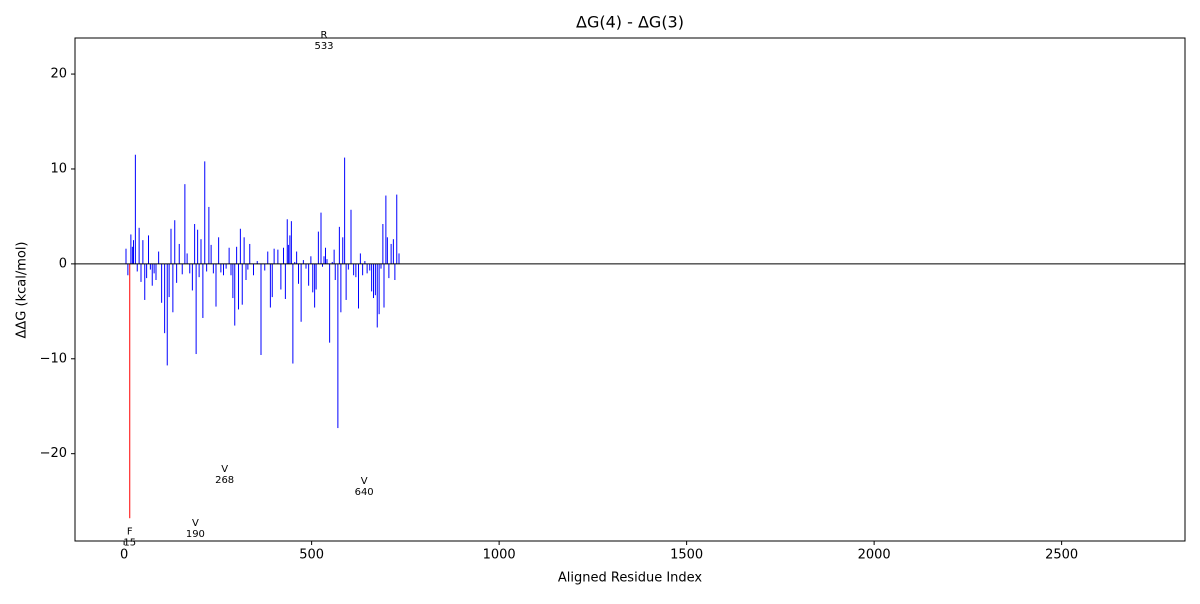 The image size is (1200, 604). What do you see at coordinates (874, 555) in the screenshot?
I see `x-tick-label: 2000` at bounding box center [874, 555].